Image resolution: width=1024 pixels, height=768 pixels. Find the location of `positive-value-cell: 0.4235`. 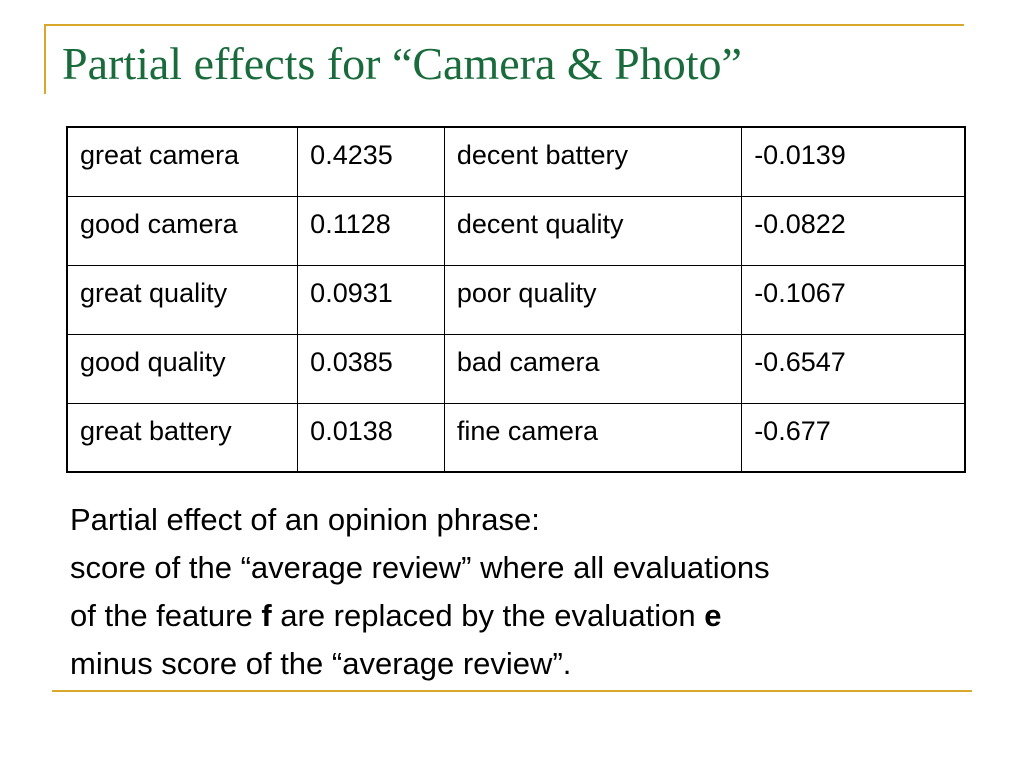

positive-value-cell: 0.4235 is located at coordinates (371, 161).